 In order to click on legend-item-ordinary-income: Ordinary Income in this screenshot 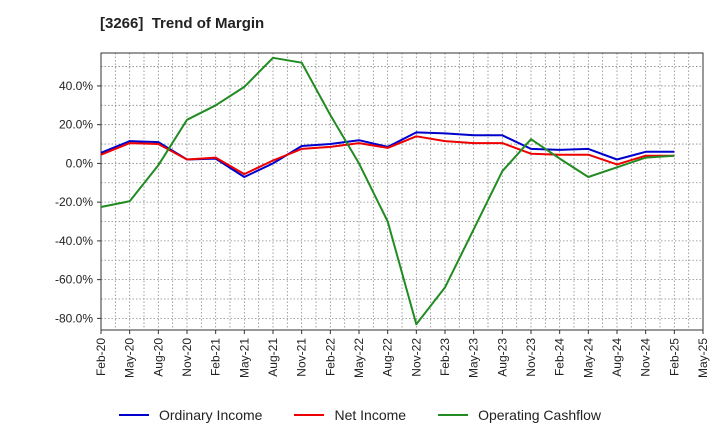, I will do `click(190, 415)`.